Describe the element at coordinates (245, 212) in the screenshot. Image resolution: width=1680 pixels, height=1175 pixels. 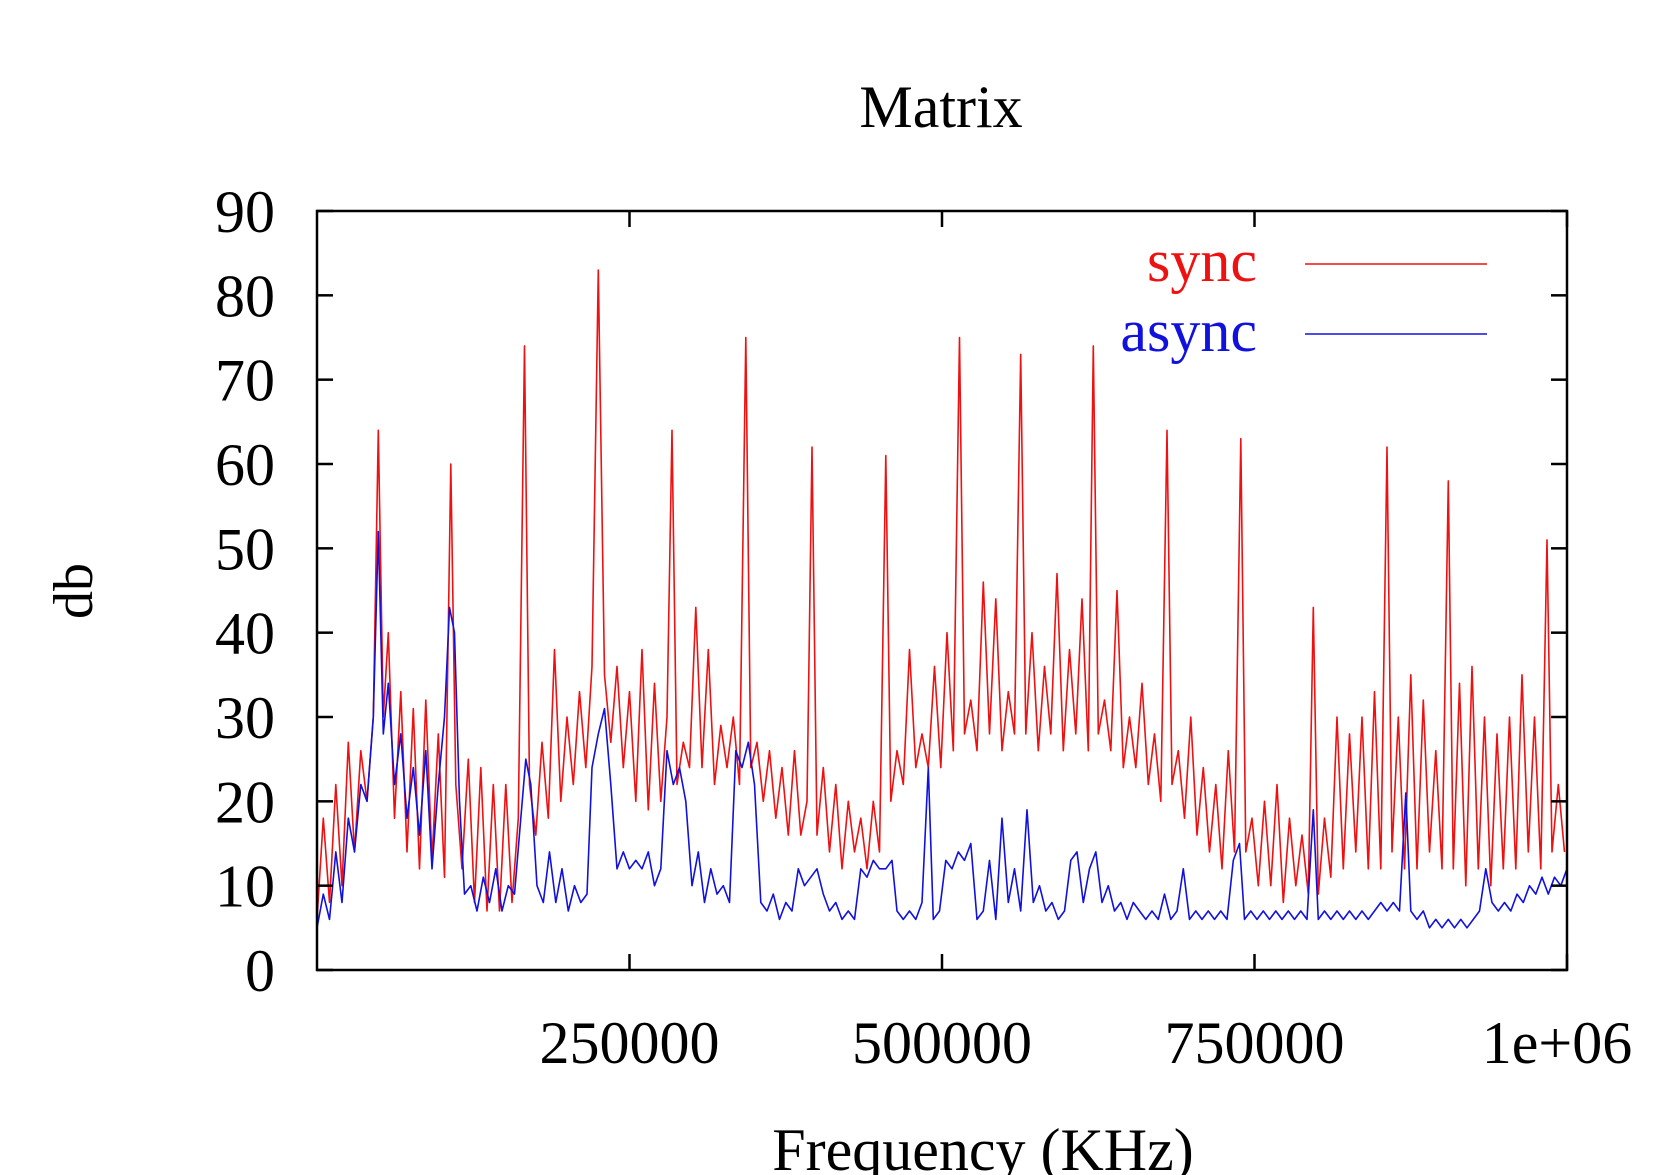
I see `y-tick-label: 90` at that location.